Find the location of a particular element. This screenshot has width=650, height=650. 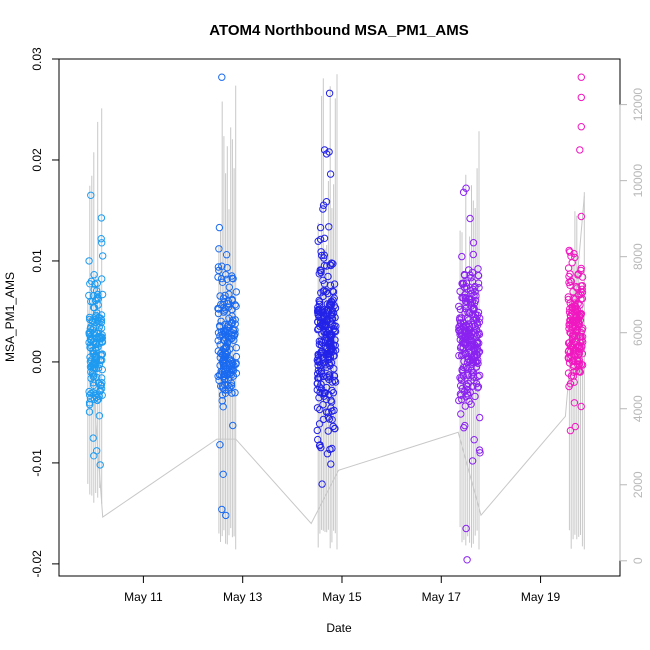

y2-tick-label: 0 is located at coordinates (638, 560).